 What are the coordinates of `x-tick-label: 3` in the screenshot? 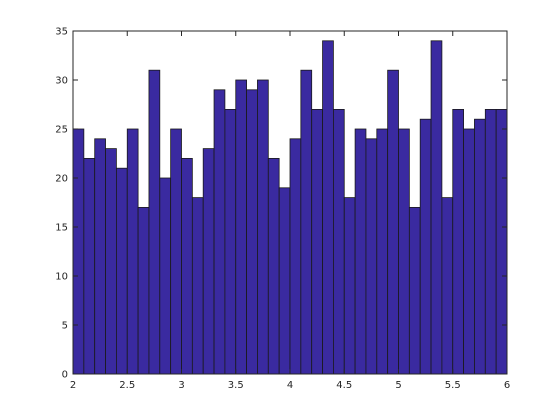 It's located at (181, 385).